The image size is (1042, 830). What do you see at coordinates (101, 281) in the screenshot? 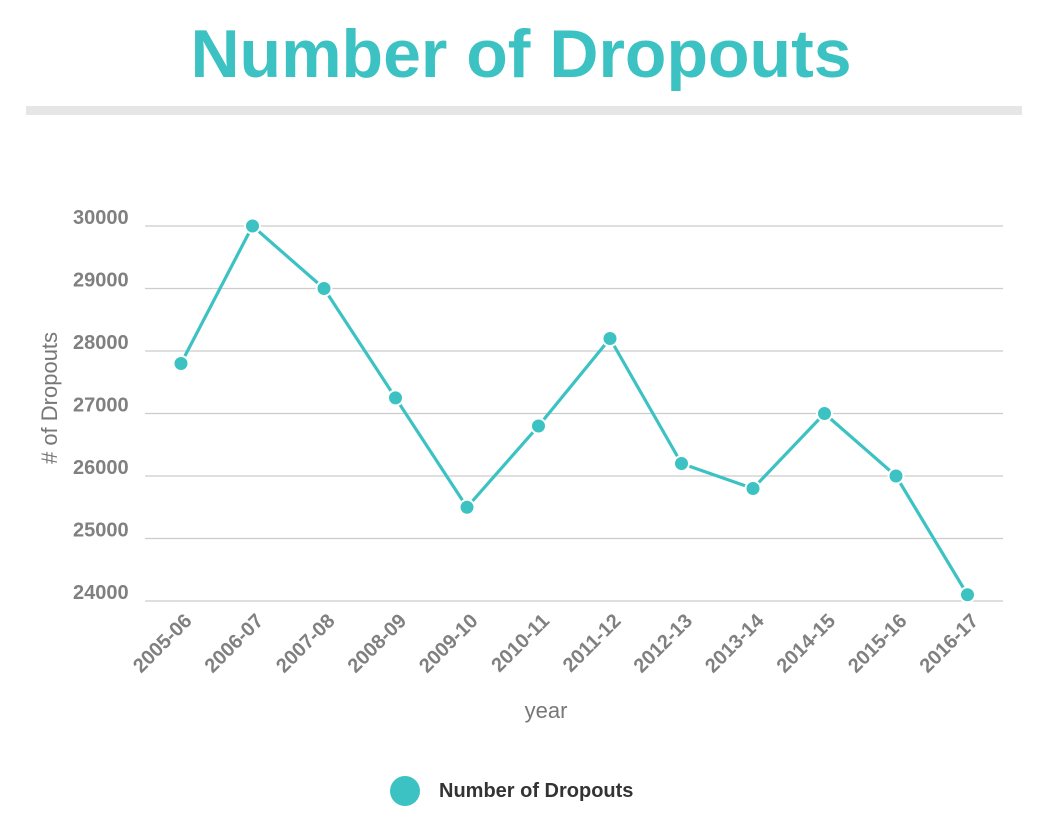
I see `y-tick-label: 29000` at bounding box center [101, 281].